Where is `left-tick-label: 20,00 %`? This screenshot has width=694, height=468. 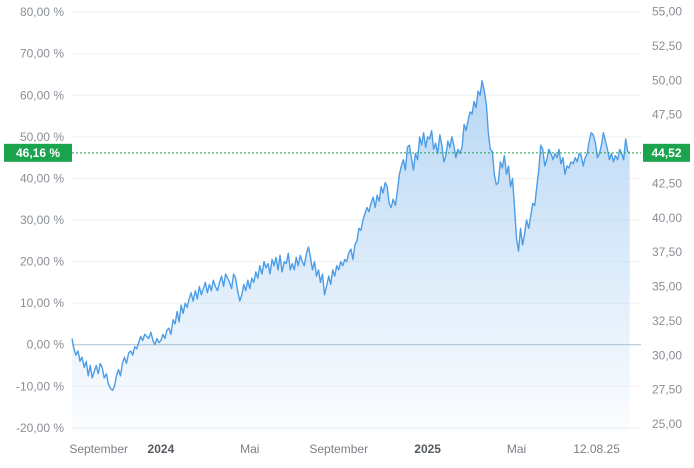
left-tick-label: 20,00 % is located at coordinates (42, 262).